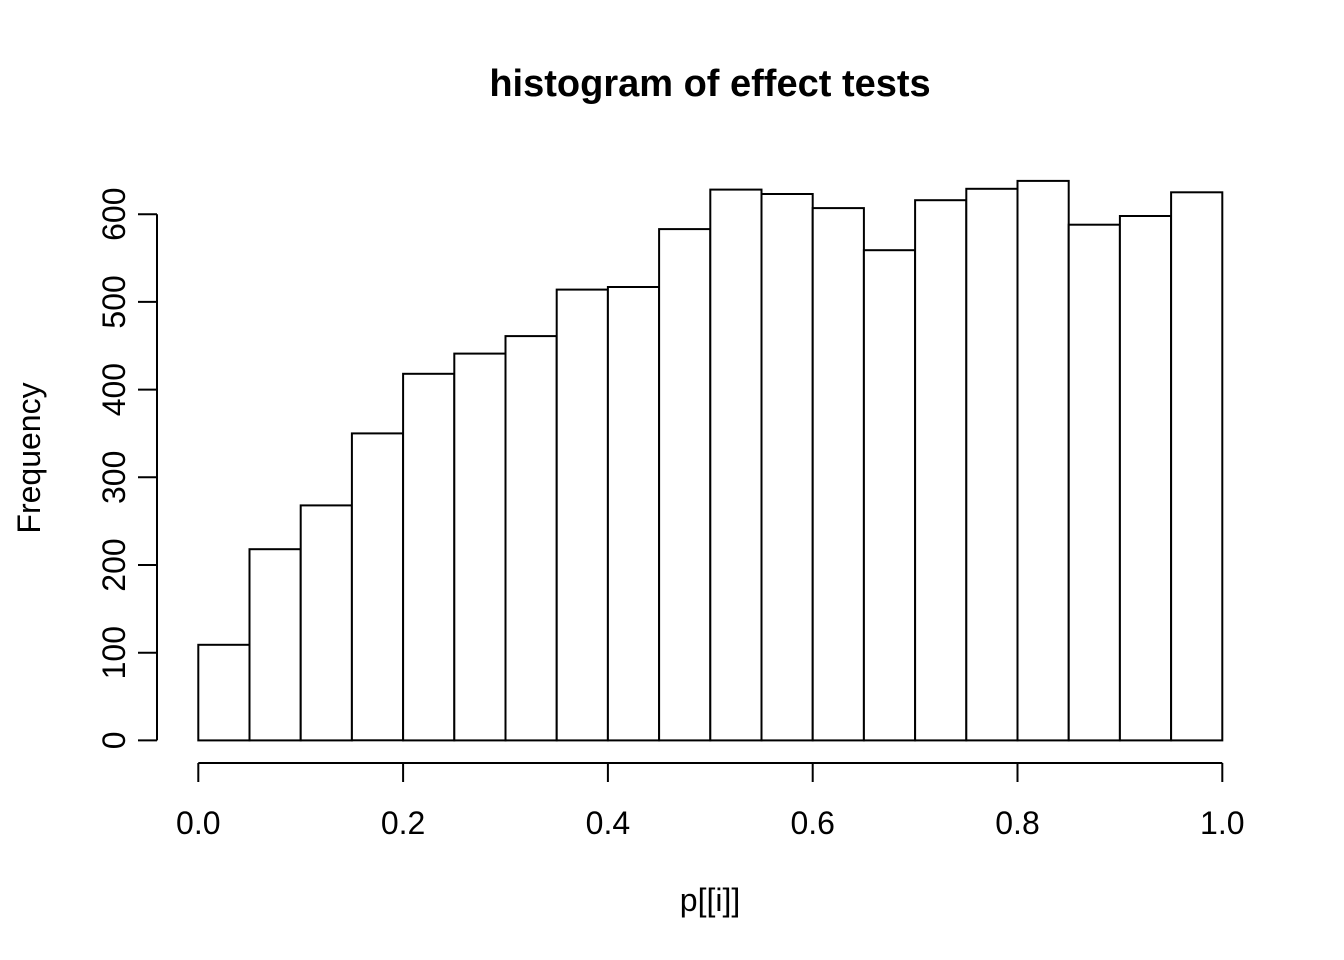 The image size is (1344, 960). I want to click on y-tick-label: 500, so click(114, 301).